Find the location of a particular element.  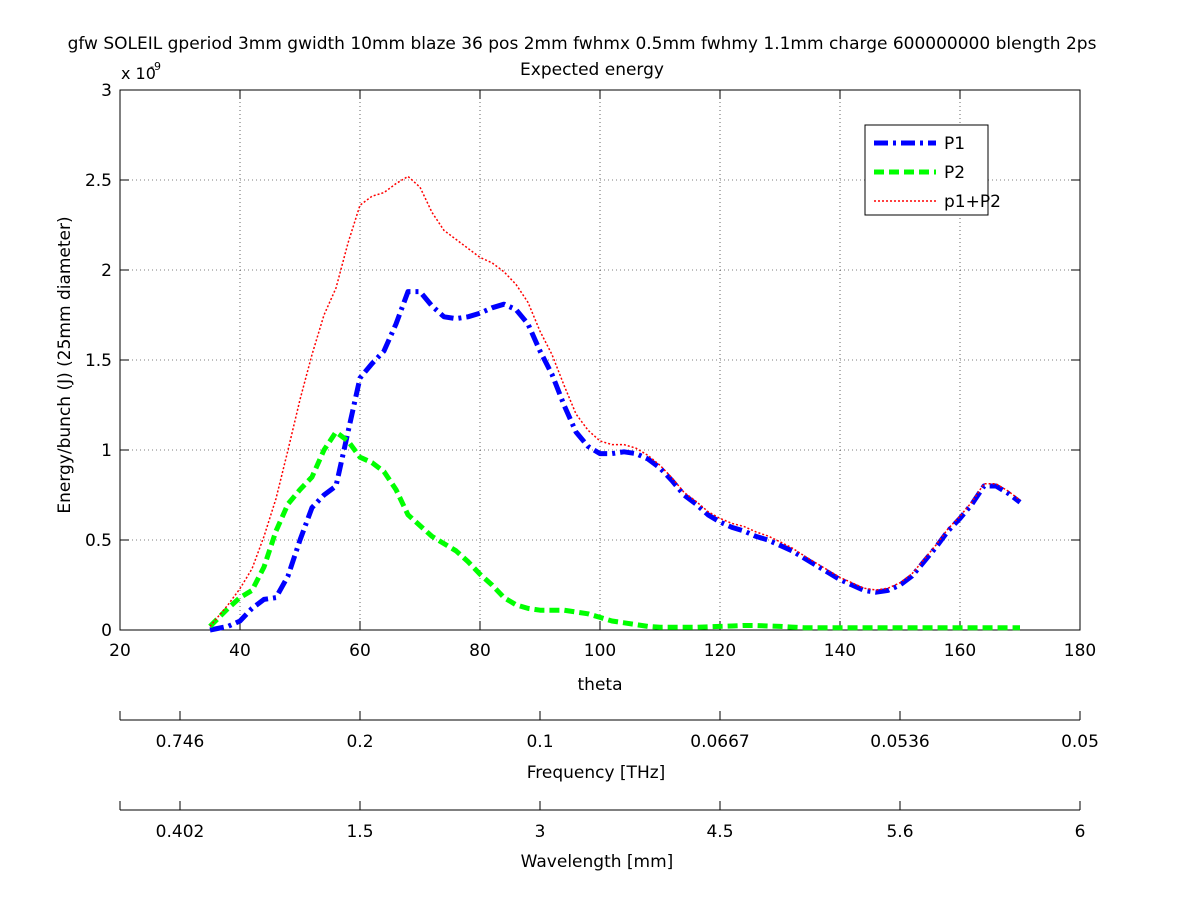

y-tick-label: 1 is located at coordinates (106, 451).